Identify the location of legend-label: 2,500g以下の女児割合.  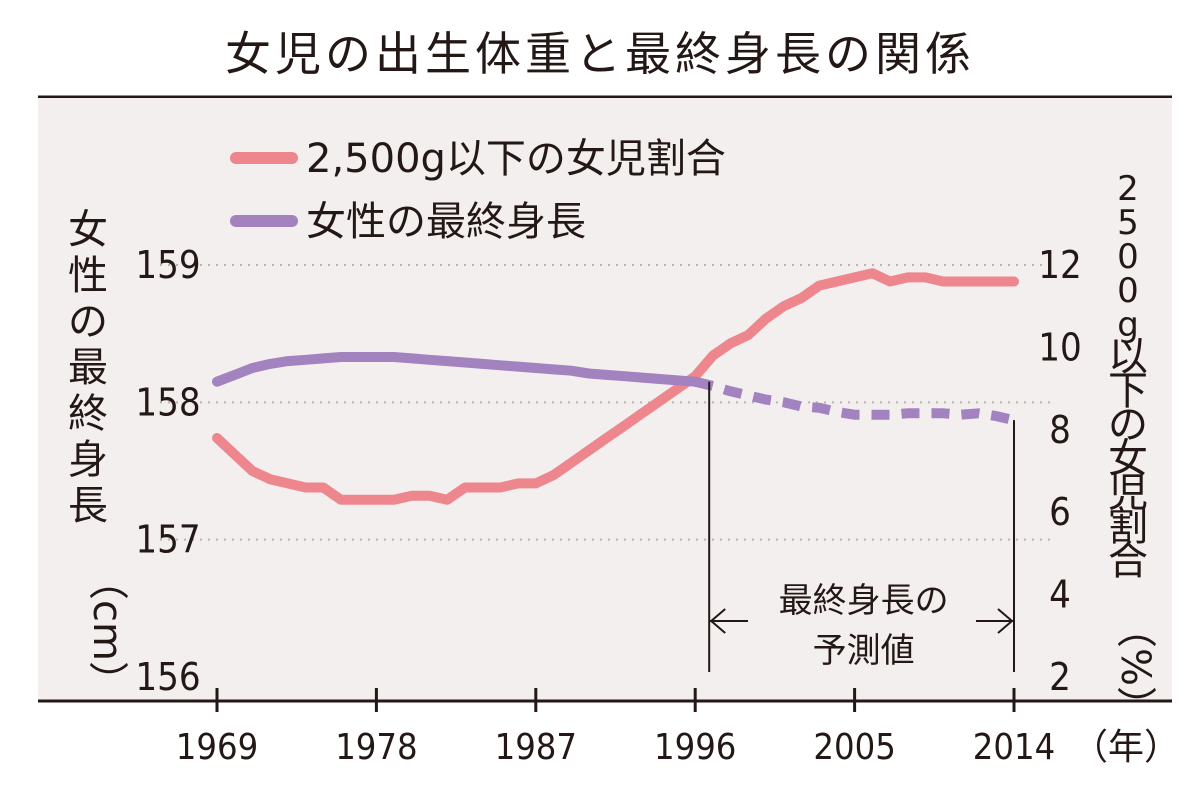
(516, 159).